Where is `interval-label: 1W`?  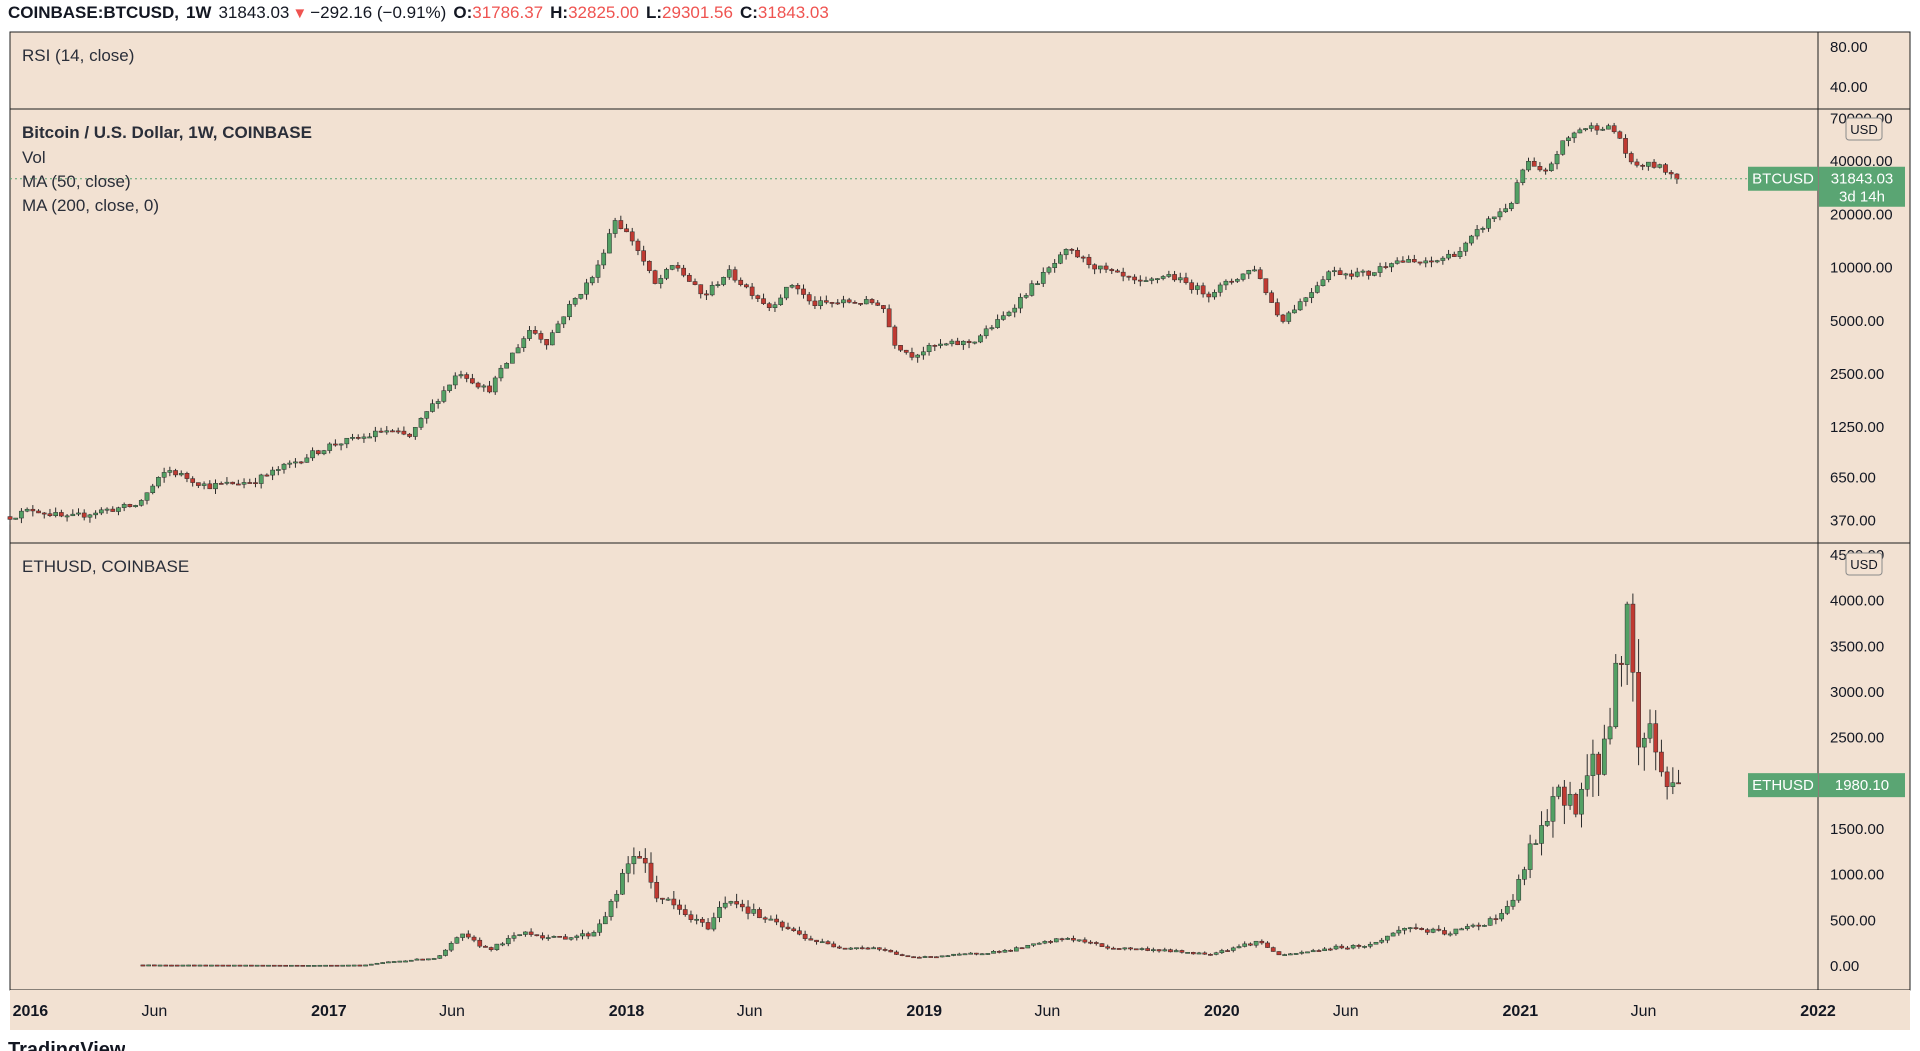 interval-label: 1W is located at coordinates (198, 12).